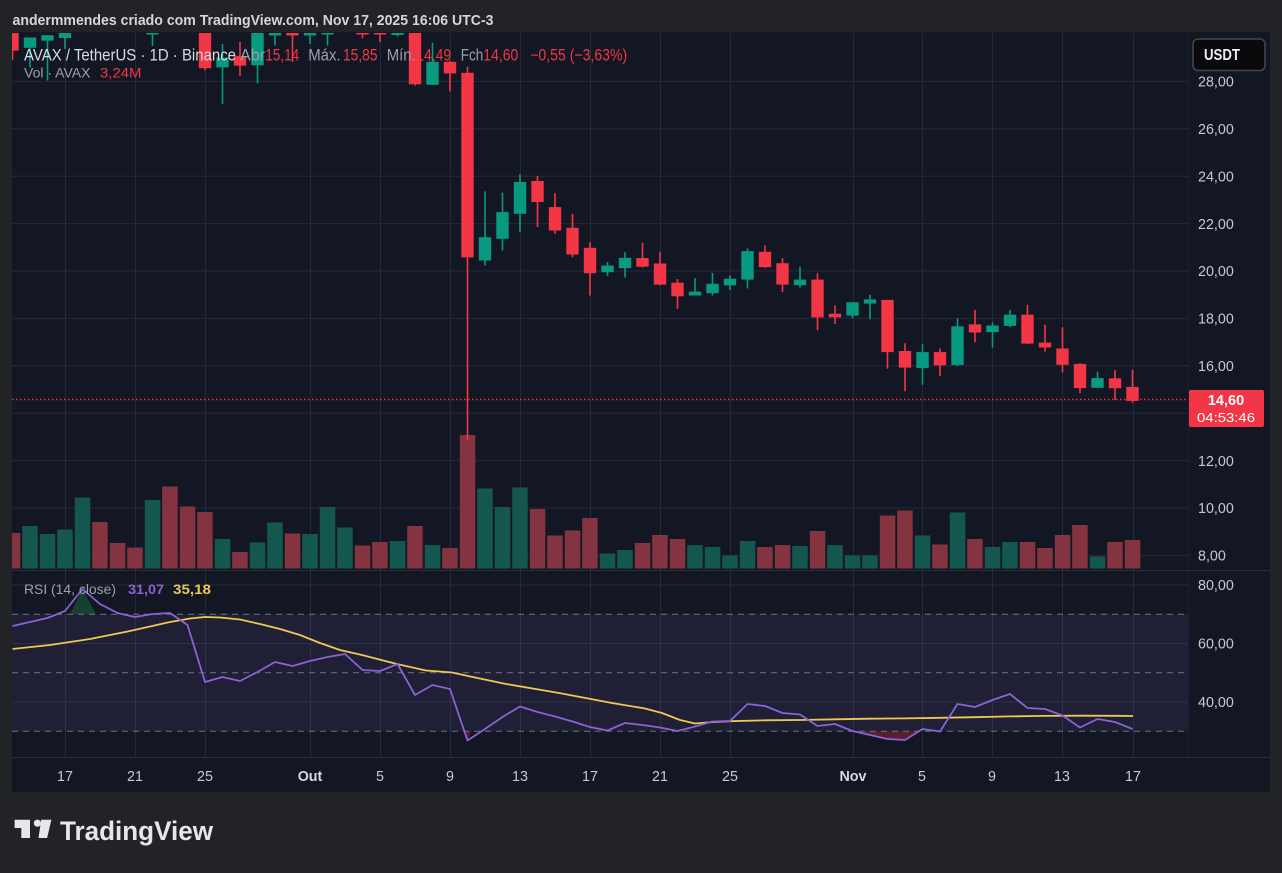 The width and height of the screenshot is (1282, 873). What do you see at coordinates (137, 831) in the screenshot?
I see `svg-text: TradingView` at bounding box center [137, 831].